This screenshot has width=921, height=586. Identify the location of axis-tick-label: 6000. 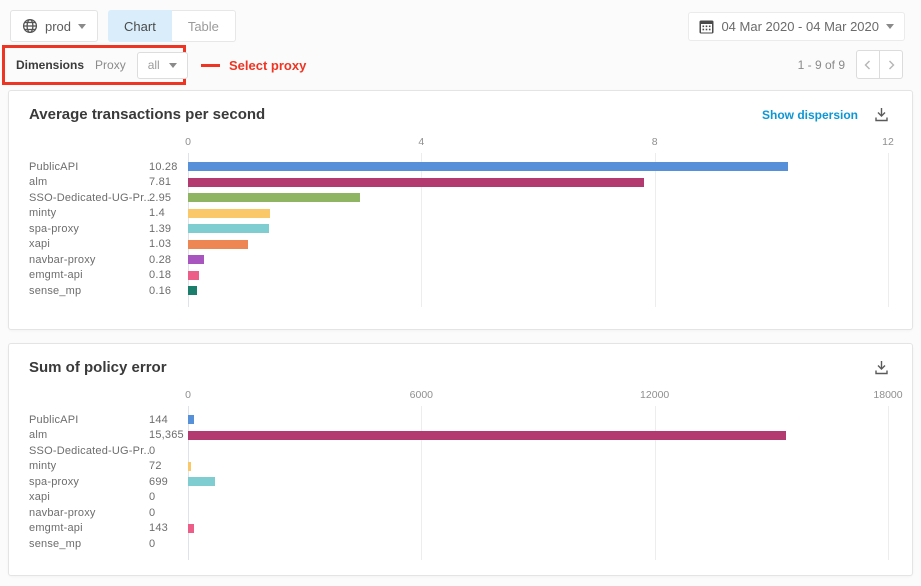
(421, 395).